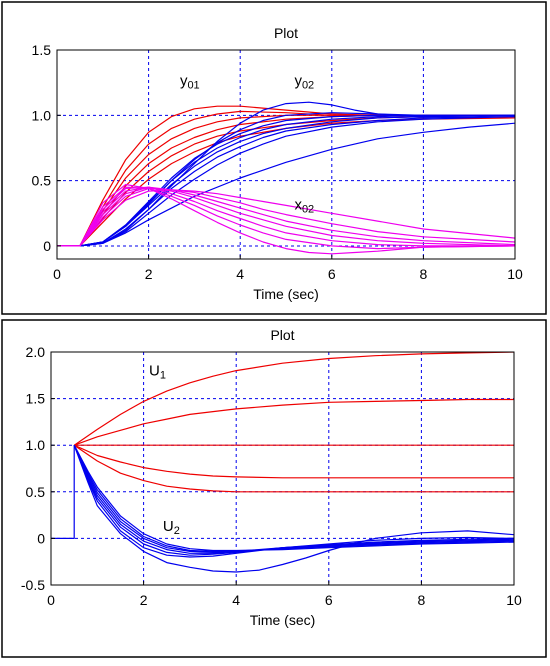  What do you see at coordinates (298, 204) in the screenshot?
I see `curve-label-main: x` at bounding box center [298, 204].